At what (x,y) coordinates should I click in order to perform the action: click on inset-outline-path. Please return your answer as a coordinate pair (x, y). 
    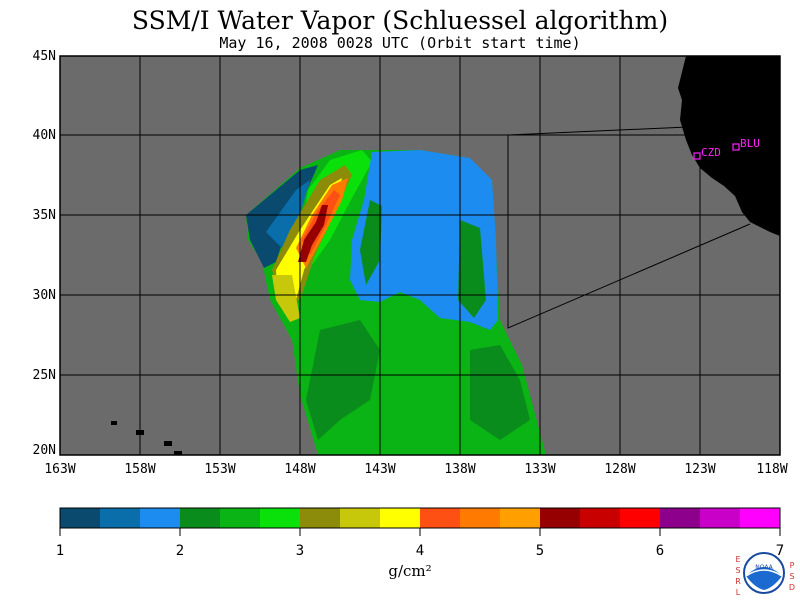
    Looking at the image, I should click on (629, 232).